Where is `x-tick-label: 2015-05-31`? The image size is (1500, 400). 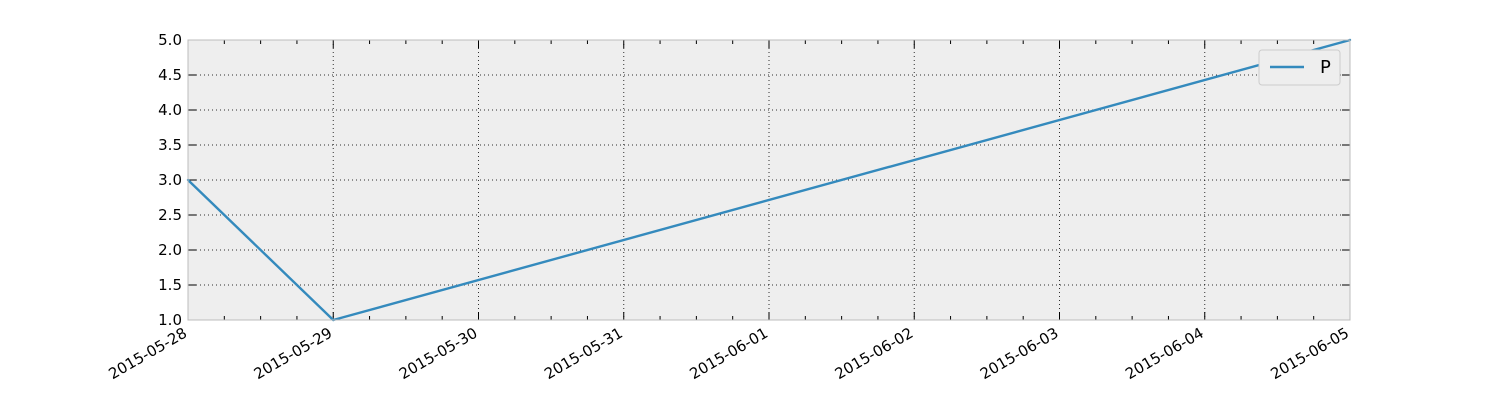
x-tick-label: 2015-05-31 is located at coordinates (583, 353).